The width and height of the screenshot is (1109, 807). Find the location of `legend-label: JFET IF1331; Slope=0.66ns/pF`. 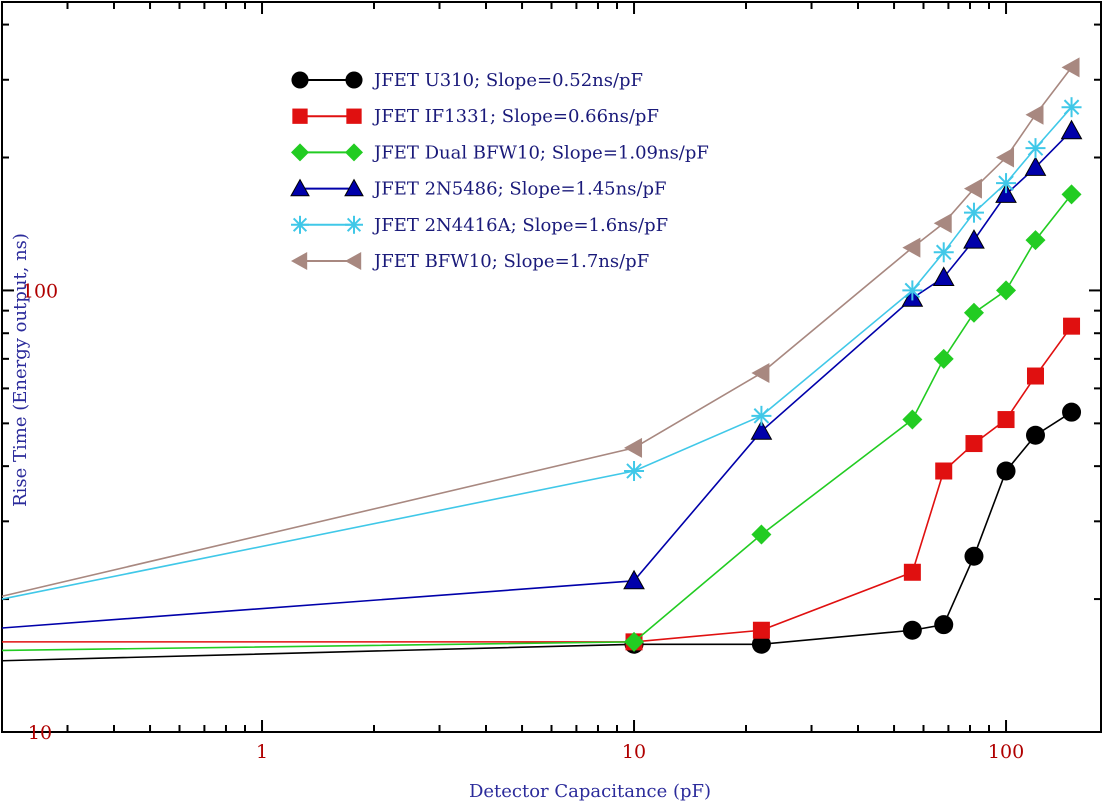

legend-label: JFET IF1331; Slope=0.66ns/pF is located at coordinates (515, 116).